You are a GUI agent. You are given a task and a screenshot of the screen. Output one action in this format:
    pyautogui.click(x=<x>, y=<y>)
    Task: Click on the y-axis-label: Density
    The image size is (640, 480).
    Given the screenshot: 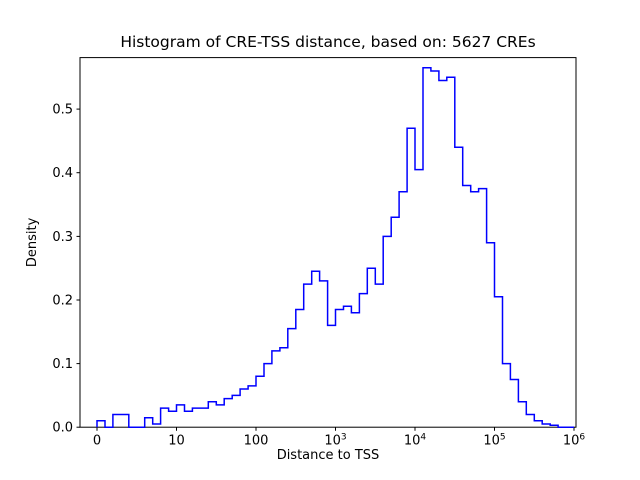 What is the action you would take?
    pyautogui.click(x=32, y=242)
    